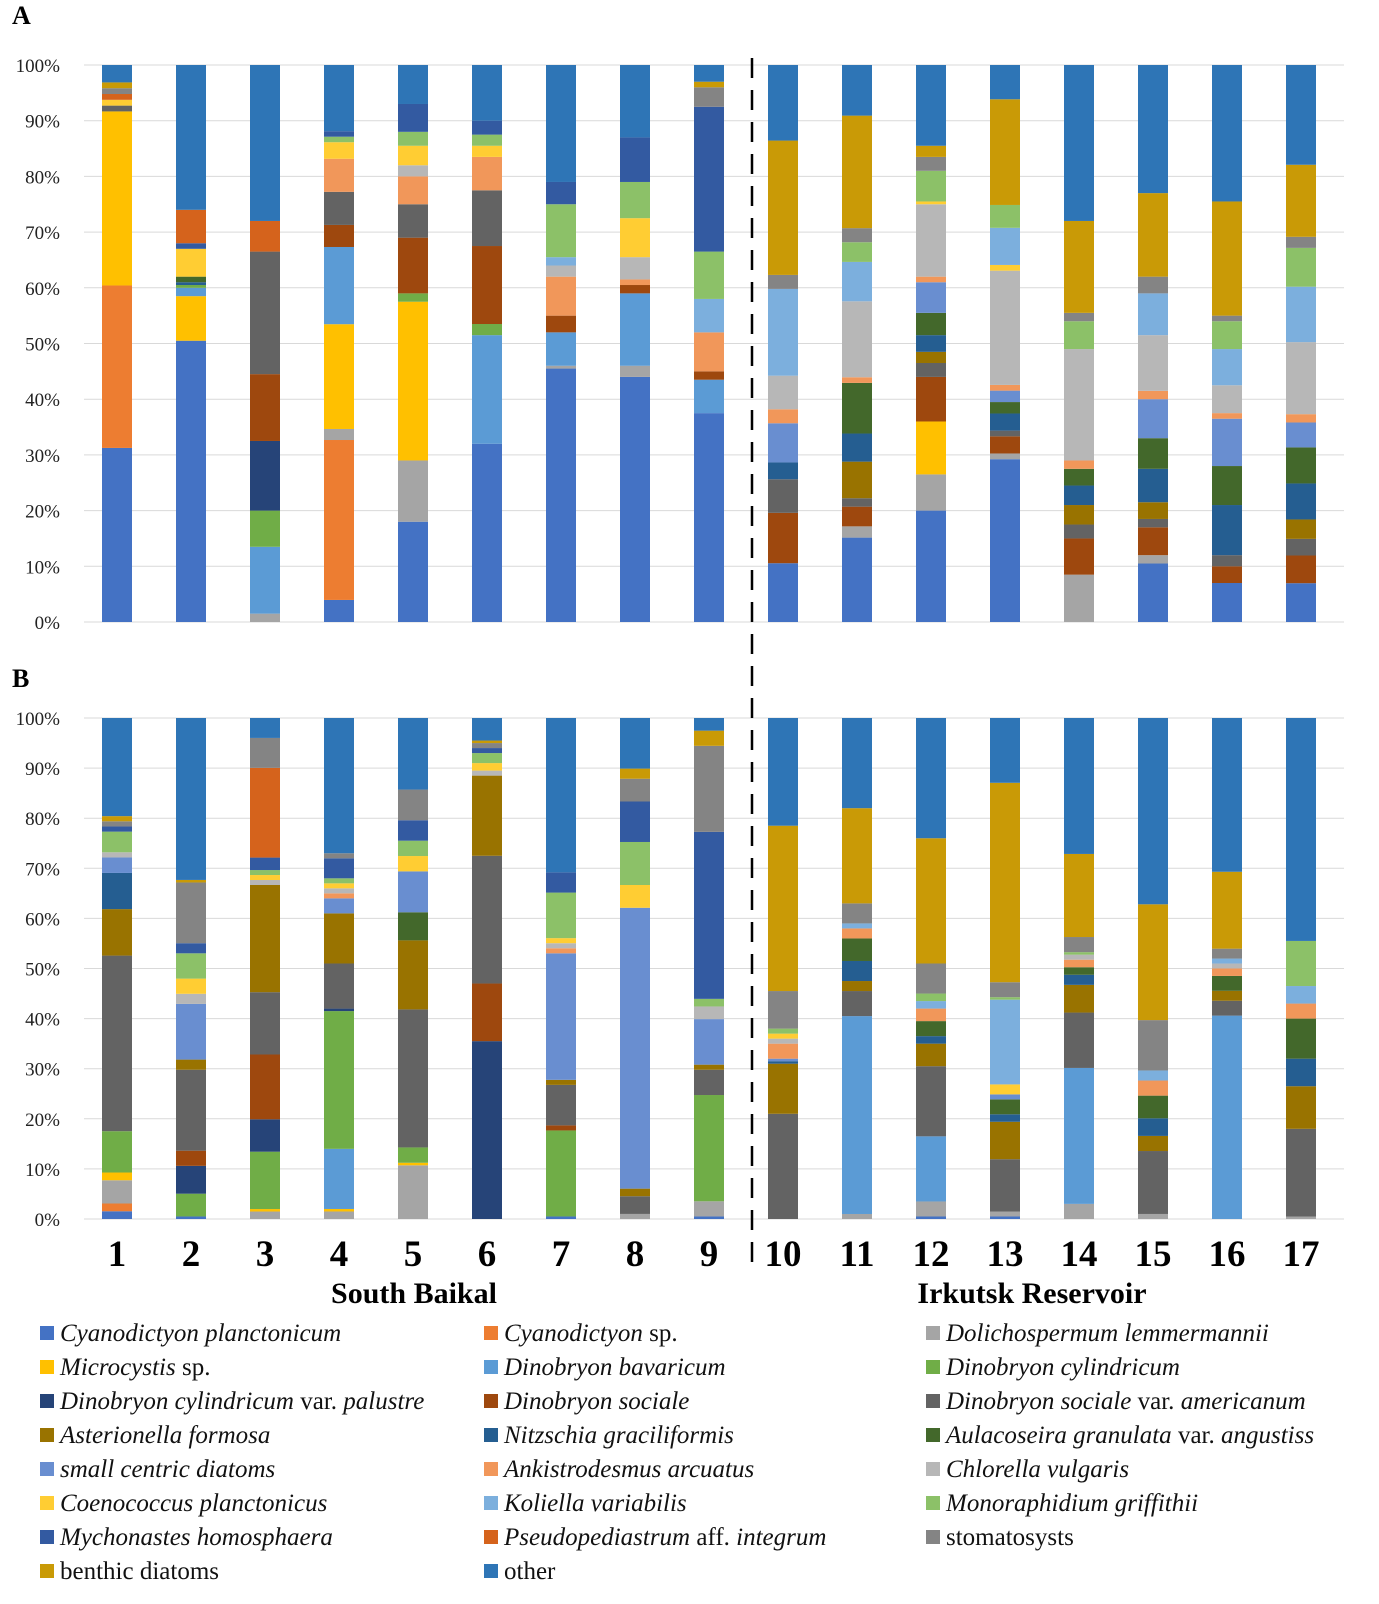 This screenshot has width=1379, height=1604. Describe the element at coordinates (635, 200) in the screenshot. I see `bar-segment-a-site-8-monoraphidium-griffithii` at that location.